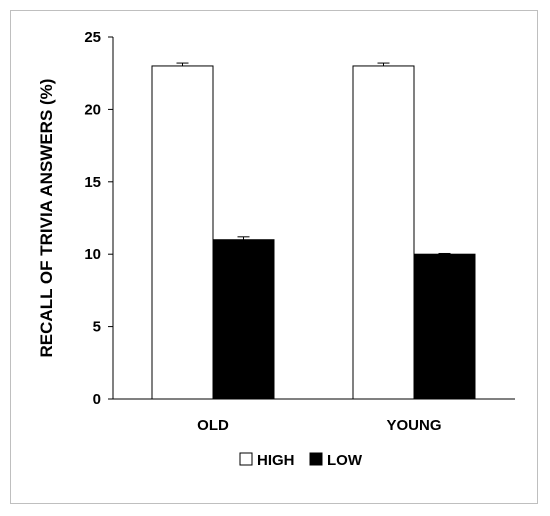  Describe the element at coordinates (97, 327) in the screenshot. I see `y-tick-label: 5` at that location.